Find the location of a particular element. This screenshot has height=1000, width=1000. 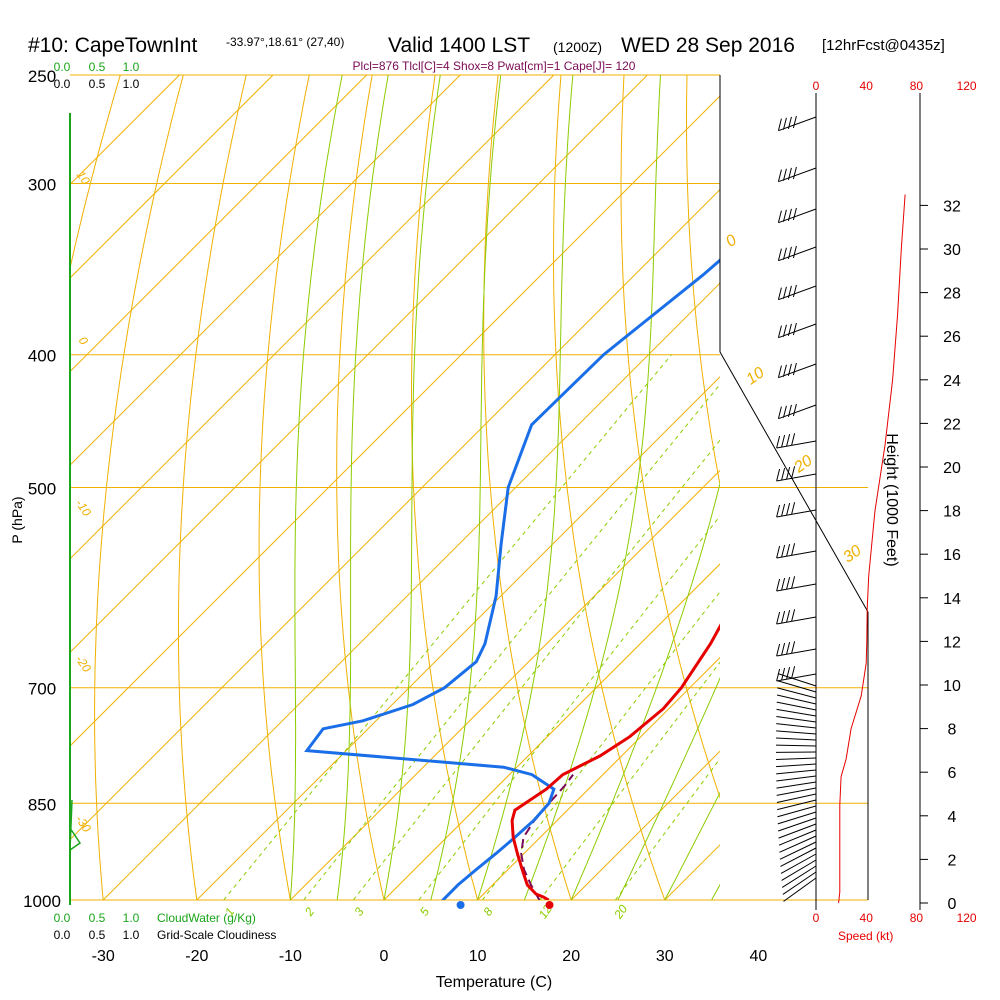

temperature-axis-label: Temperature (C) is located at coordinates (494, 982).